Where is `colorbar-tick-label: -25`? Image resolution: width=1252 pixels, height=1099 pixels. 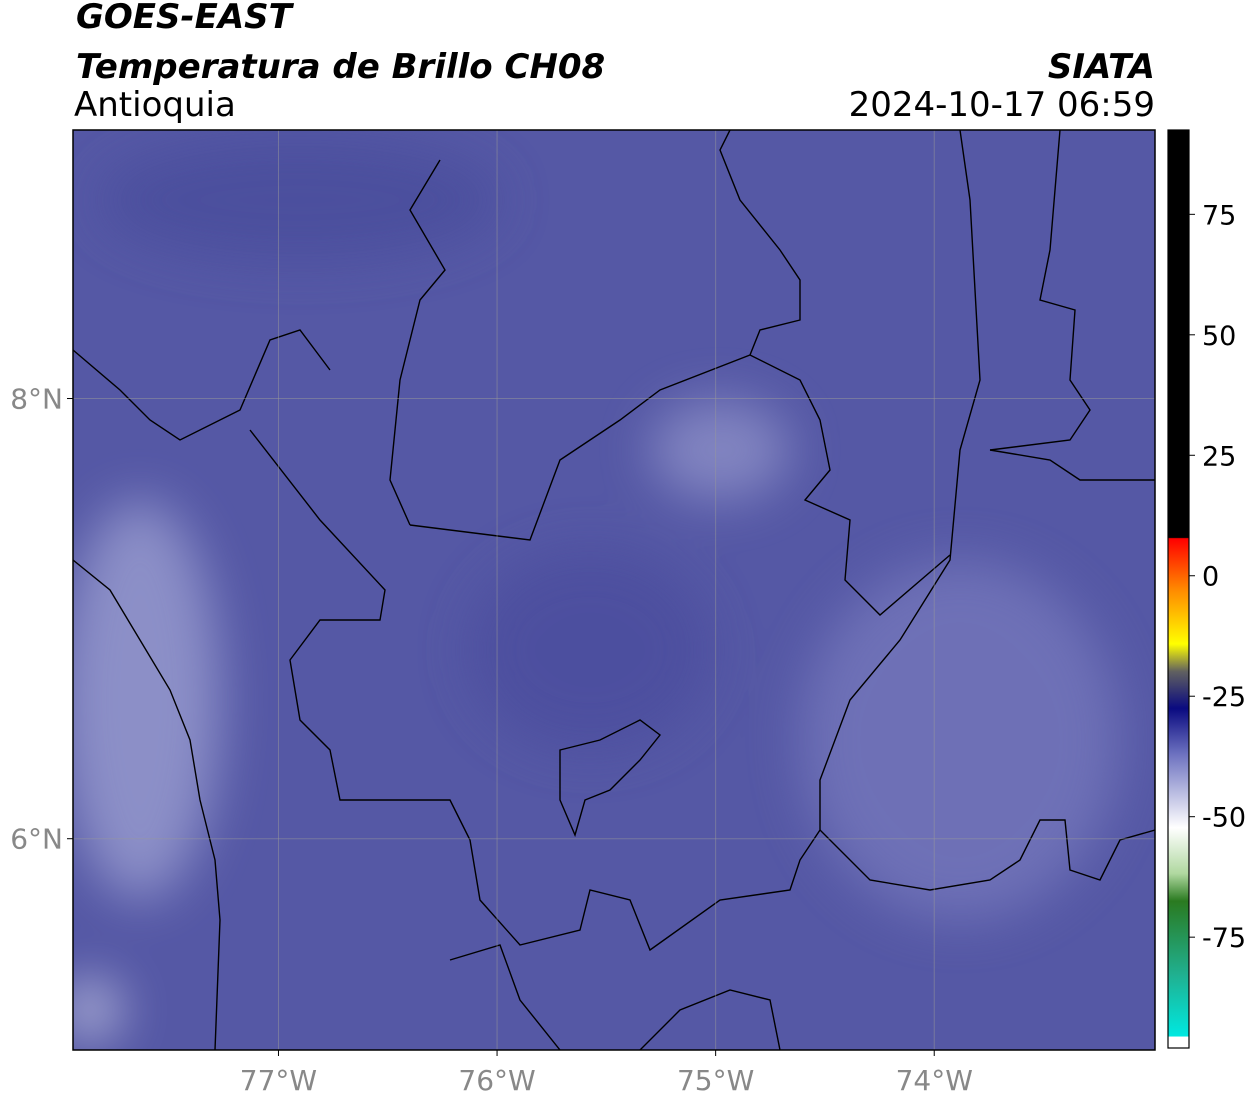 colorbar-tick-label: -25 is located at coordinates (1224, 697).